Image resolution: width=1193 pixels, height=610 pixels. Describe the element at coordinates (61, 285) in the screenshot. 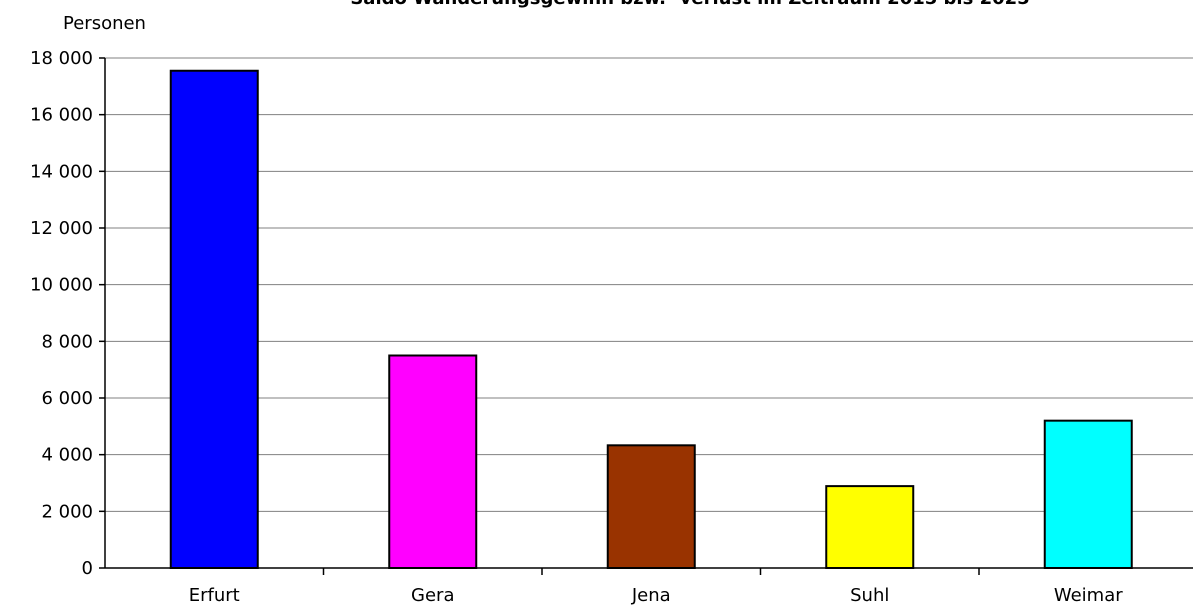

I see `y-tick-label: 10 000` at that location.